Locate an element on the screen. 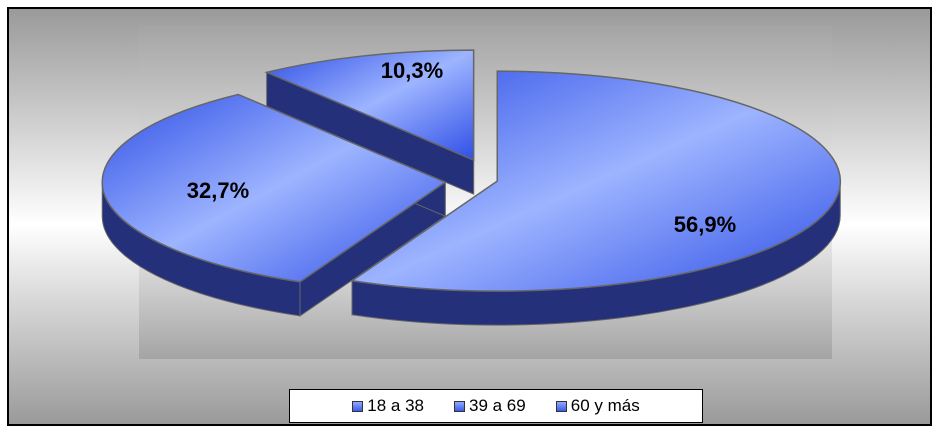 The height and width of the screenshot is (433, 941). legend-label: 39 a 69 is located at coordinates (497, 405).